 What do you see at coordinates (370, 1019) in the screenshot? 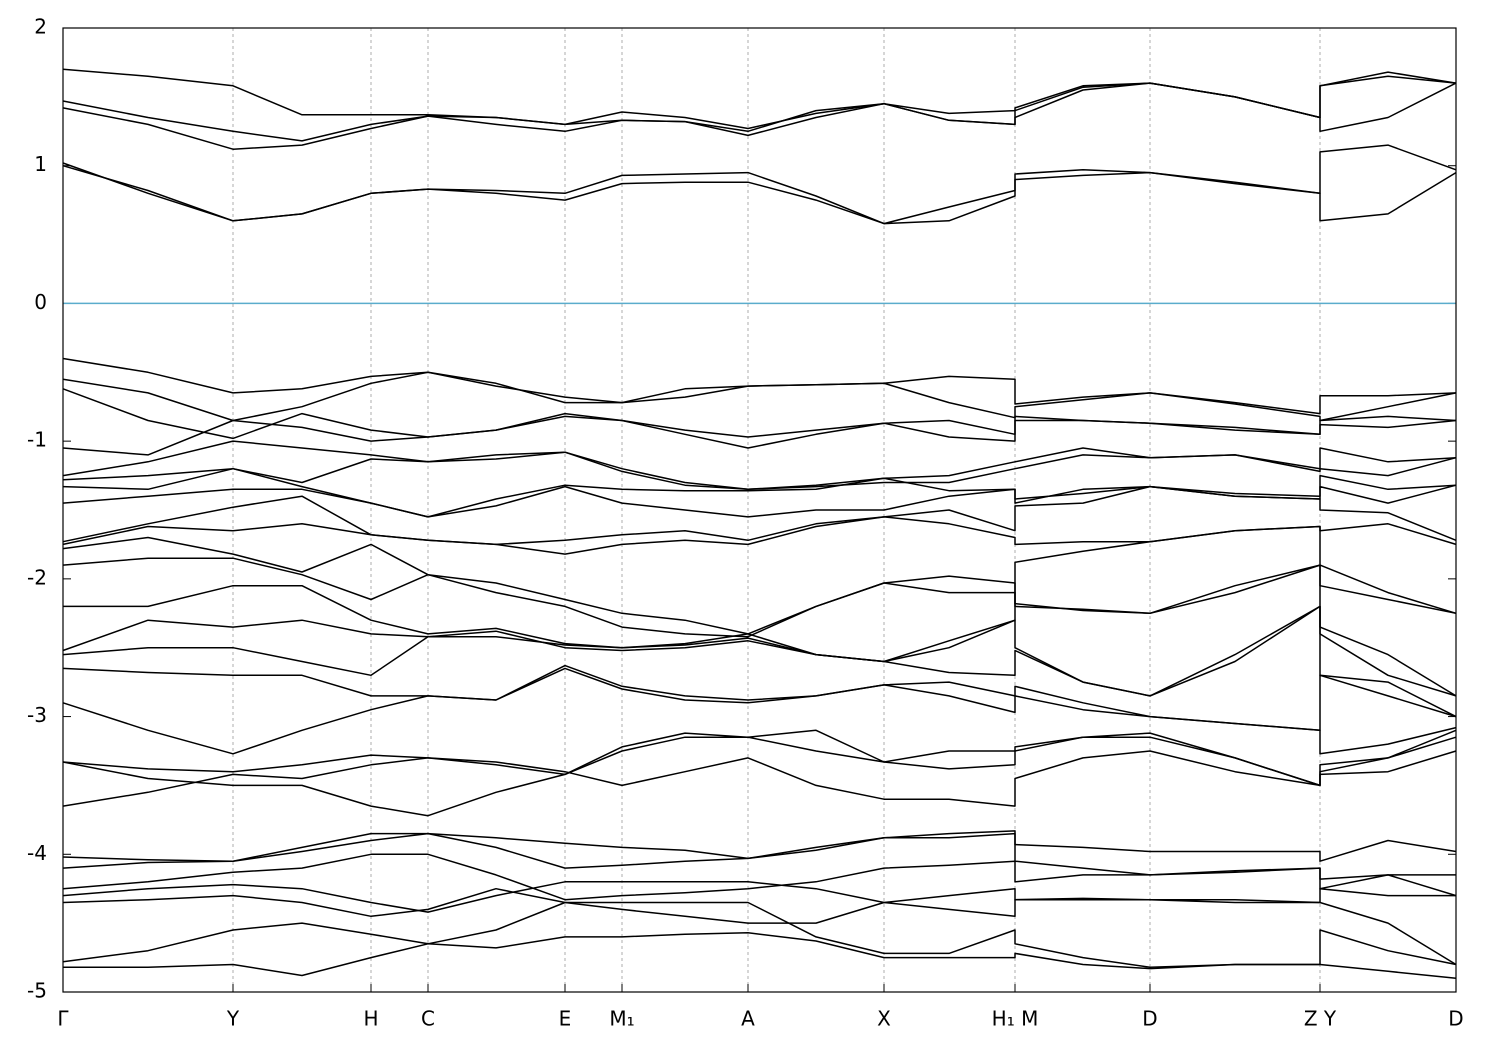
I see `x-tick-label: H` at bounding box center [370, 1019].